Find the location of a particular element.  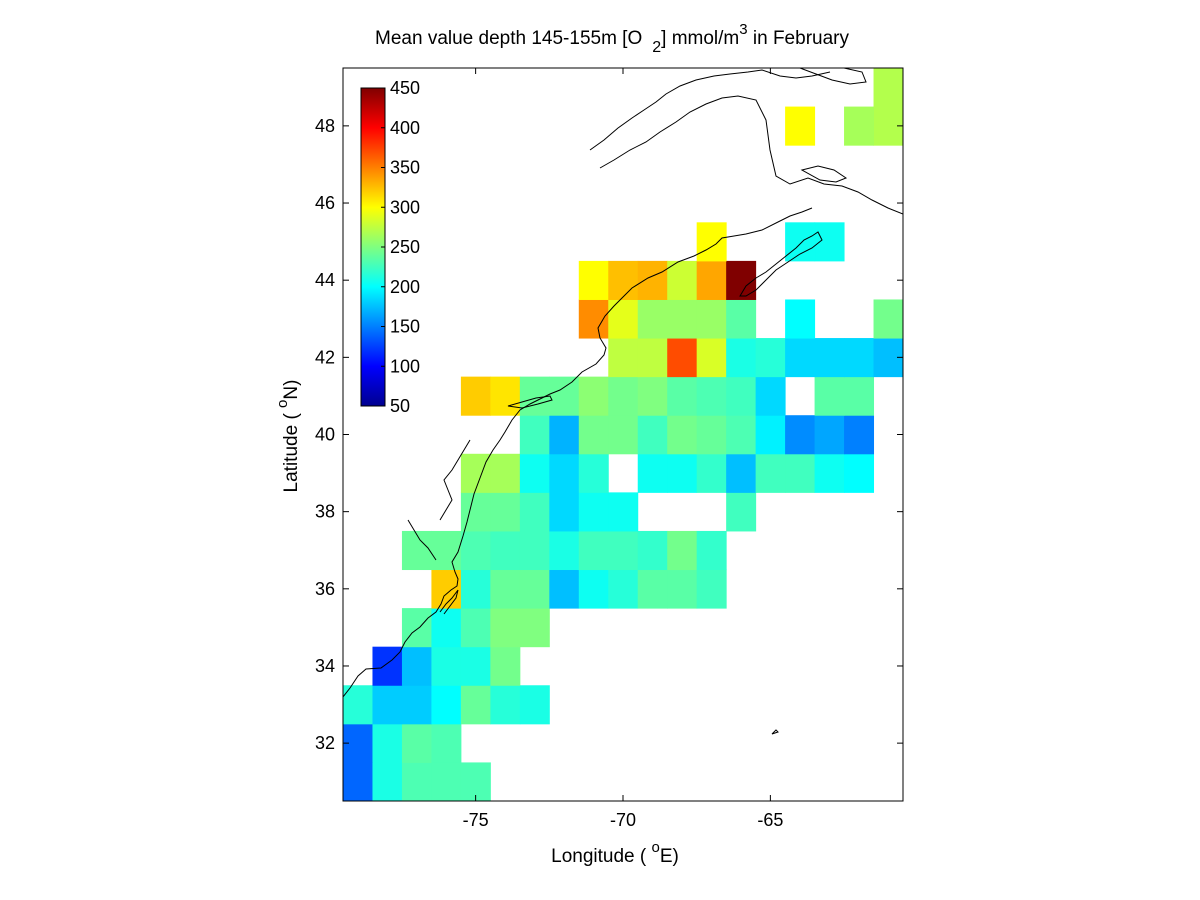

x-tick-label: -70 is located at coordinates (623, 820).